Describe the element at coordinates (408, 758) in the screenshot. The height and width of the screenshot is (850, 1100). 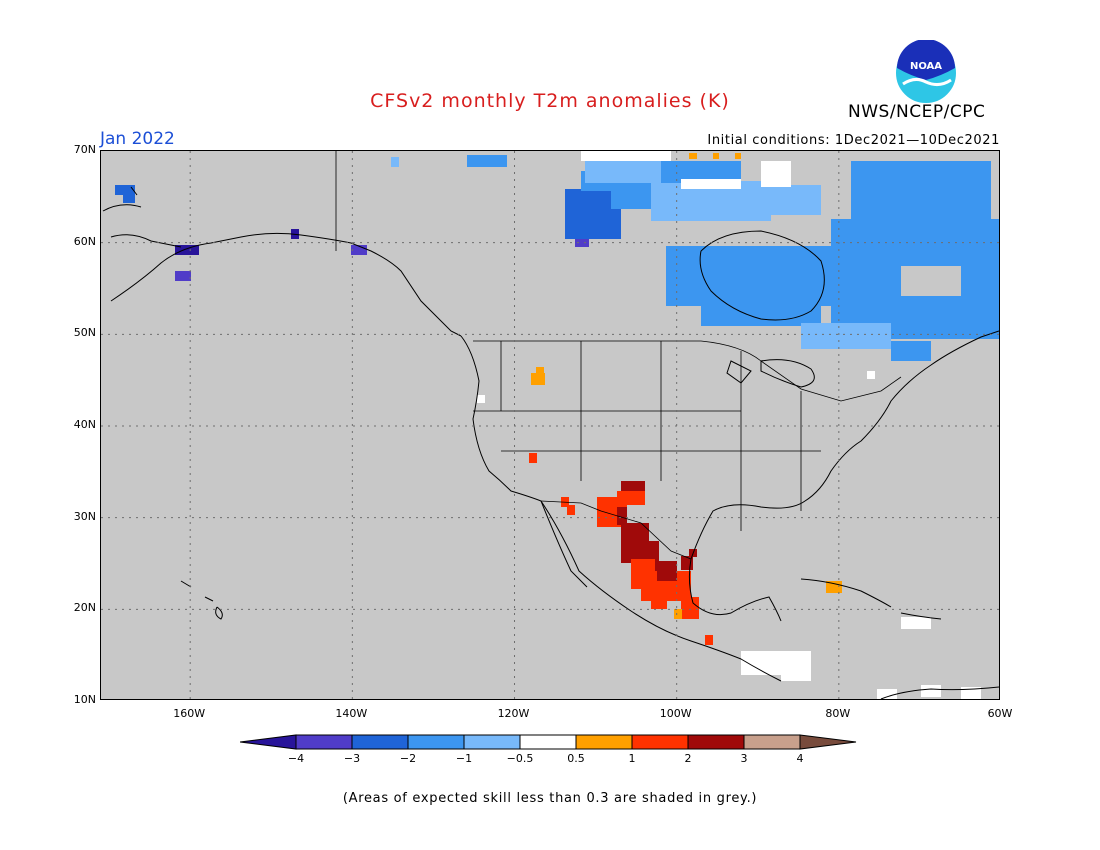
I see `colorbar-tick-label: −2` at that location.